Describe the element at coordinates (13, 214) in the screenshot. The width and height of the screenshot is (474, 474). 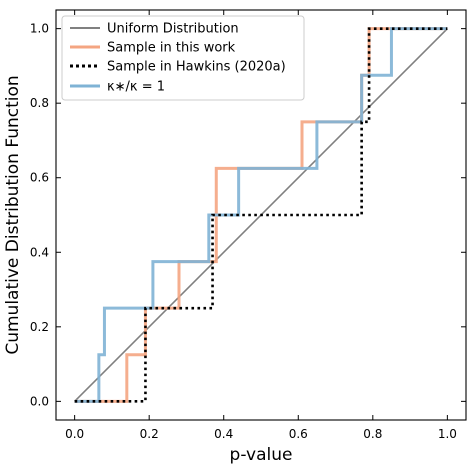
I see `y-axis-label: Cumulative Distribution Function` at that location.